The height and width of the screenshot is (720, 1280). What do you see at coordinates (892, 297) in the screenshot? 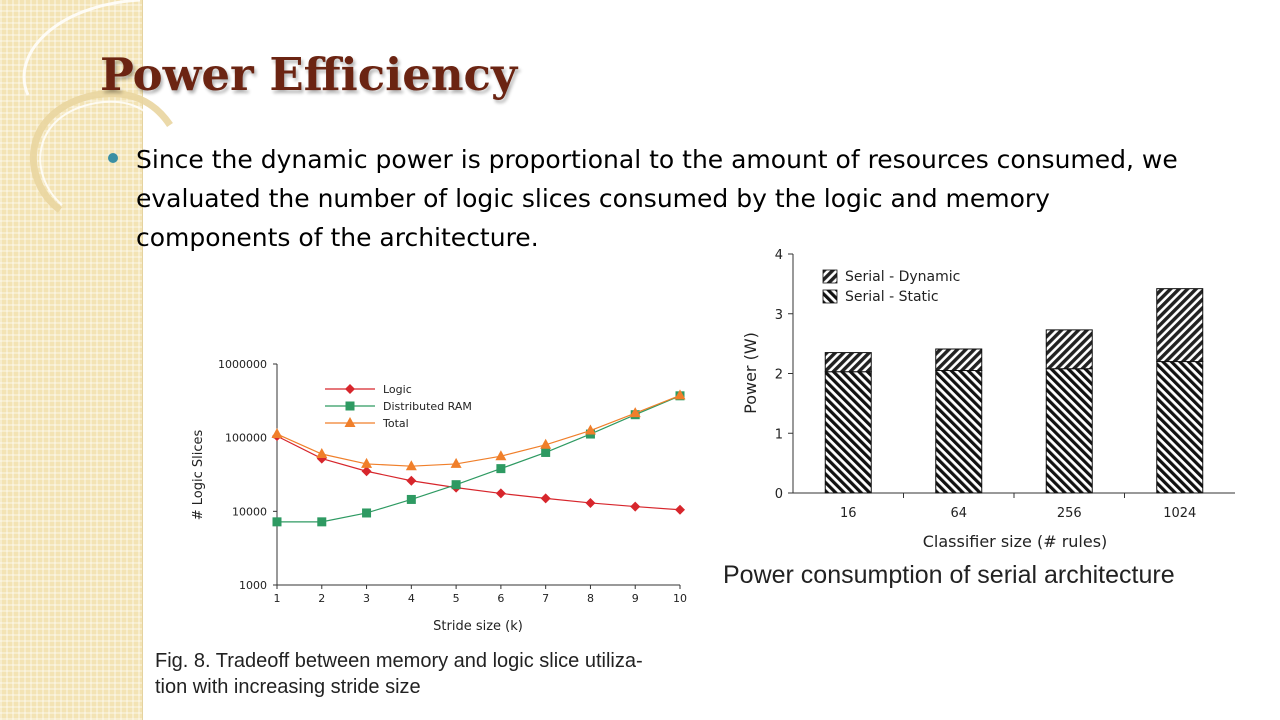
I see `legend-label-serial-static: Serial - Static` at bounding box center [892, 297].